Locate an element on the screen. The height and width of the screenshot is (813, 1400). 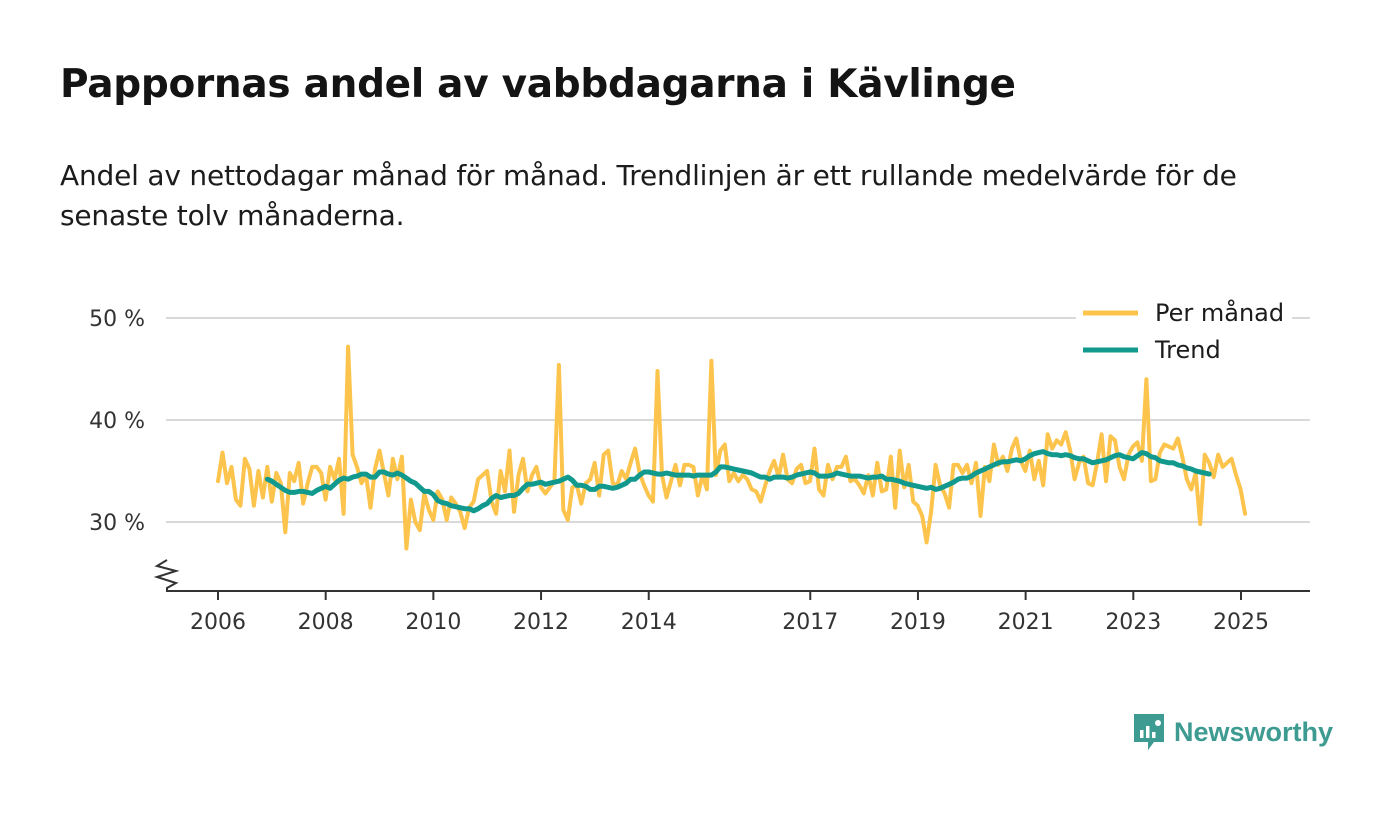
x-tick-label: 2010 is located at coordinates (433, 622).